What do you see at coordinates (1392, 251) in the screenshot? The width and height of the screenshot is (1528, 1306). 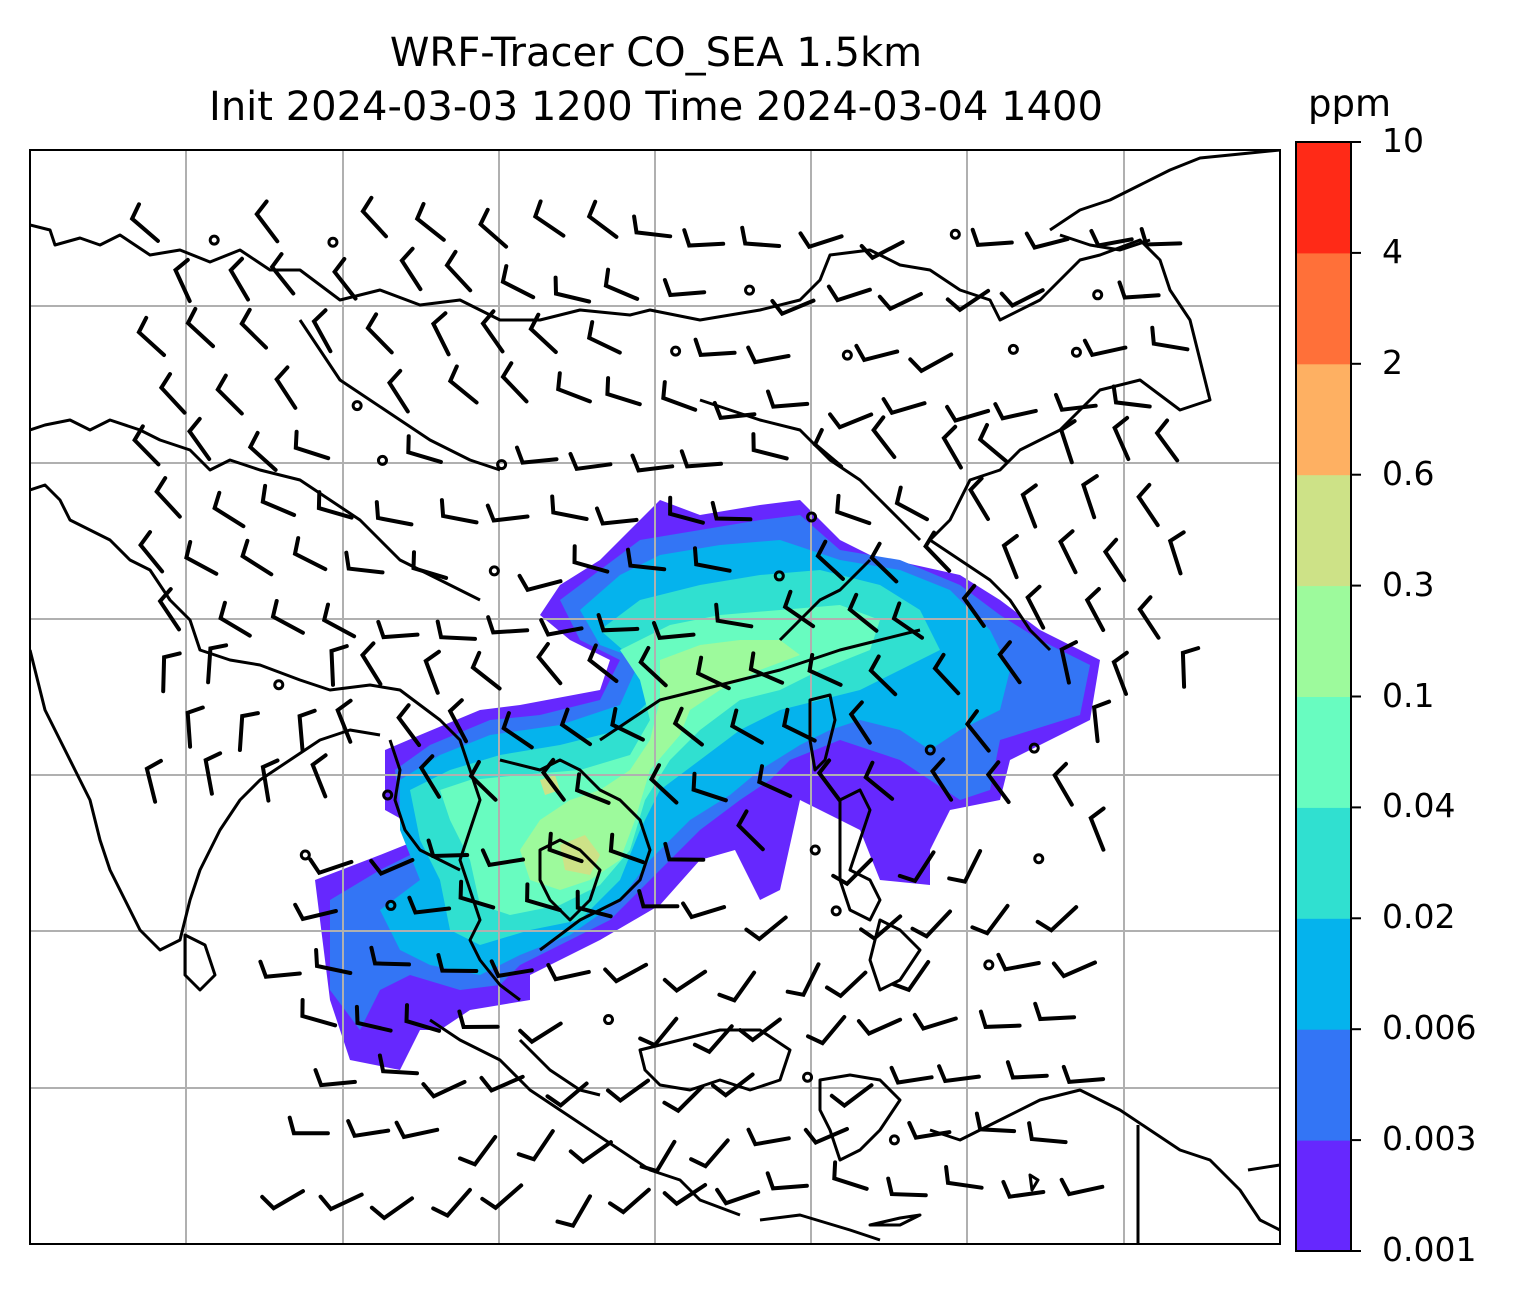 I see `colorbar-tick-label: 4` at bounding box center [1392, 251].